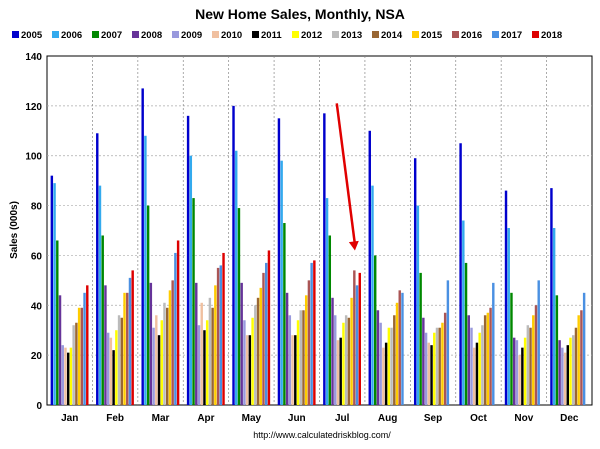  Describe the element at coordinates (346, 360) in the screenshot. I see `bar-2013-jul` at that location.